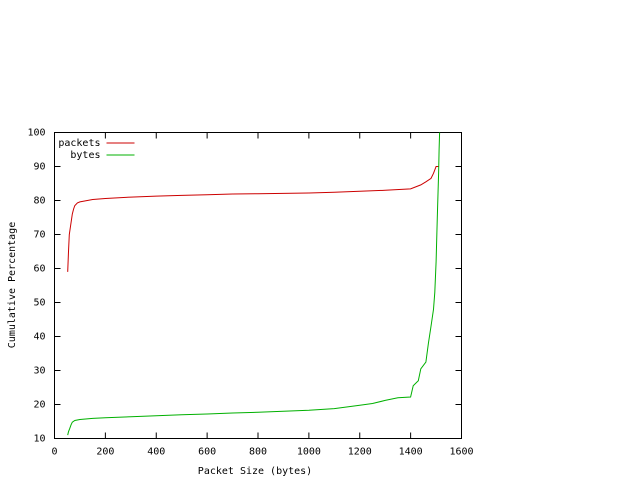 This screenshot has width=640, height=480. Describe the element at coordinates (39, 405) in the screenshot. I see `y-tick-label: 20` at that location.